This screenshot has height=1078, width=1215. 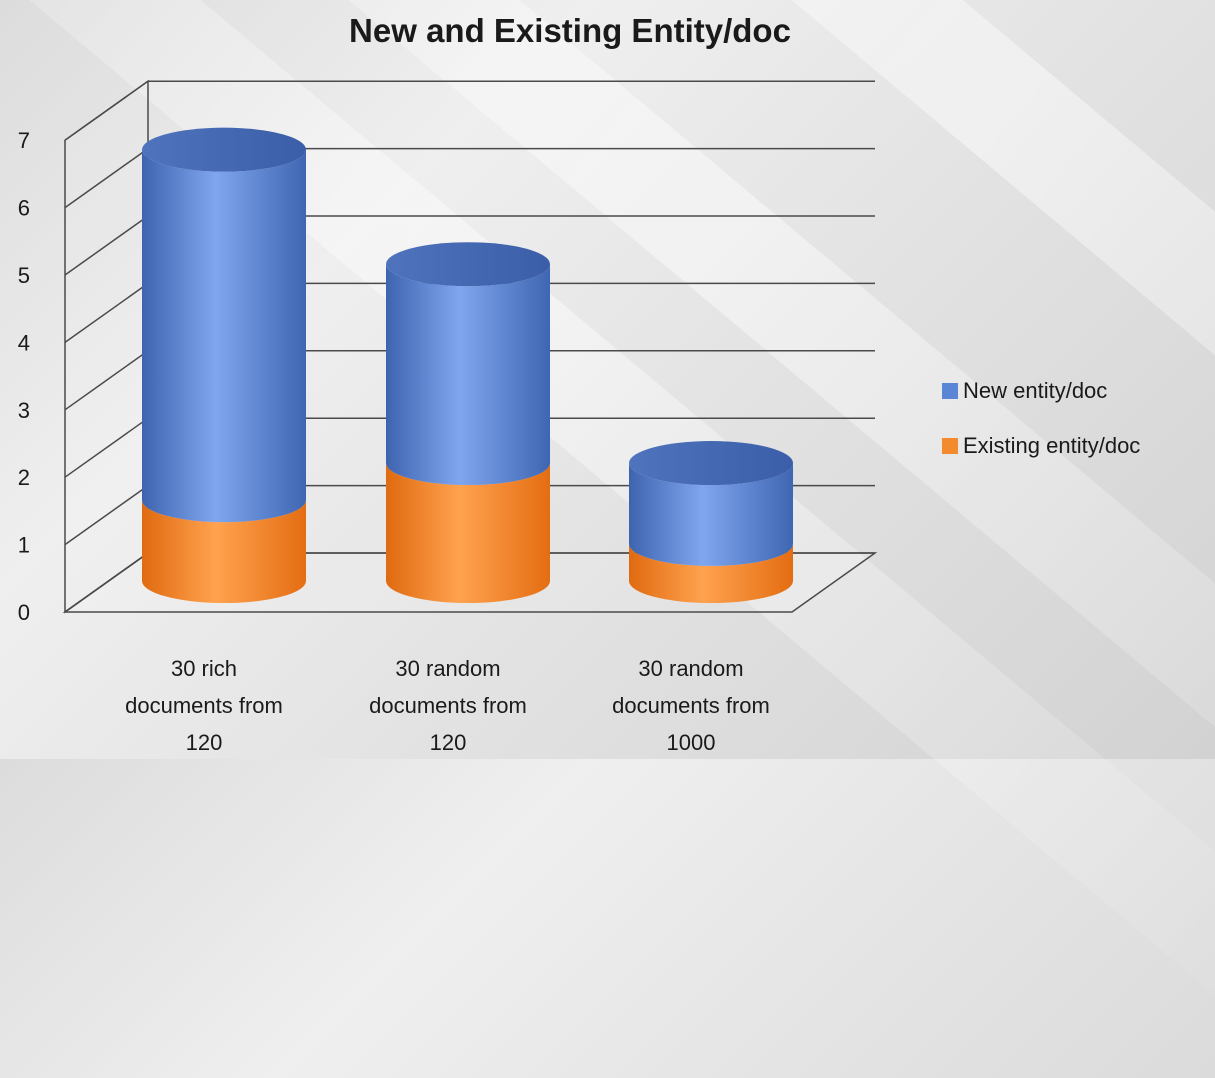 What do you see at coordinates (24, 208) in the screenshot?
I see `y-tick-label: 6` at bounding box center [24, 208].